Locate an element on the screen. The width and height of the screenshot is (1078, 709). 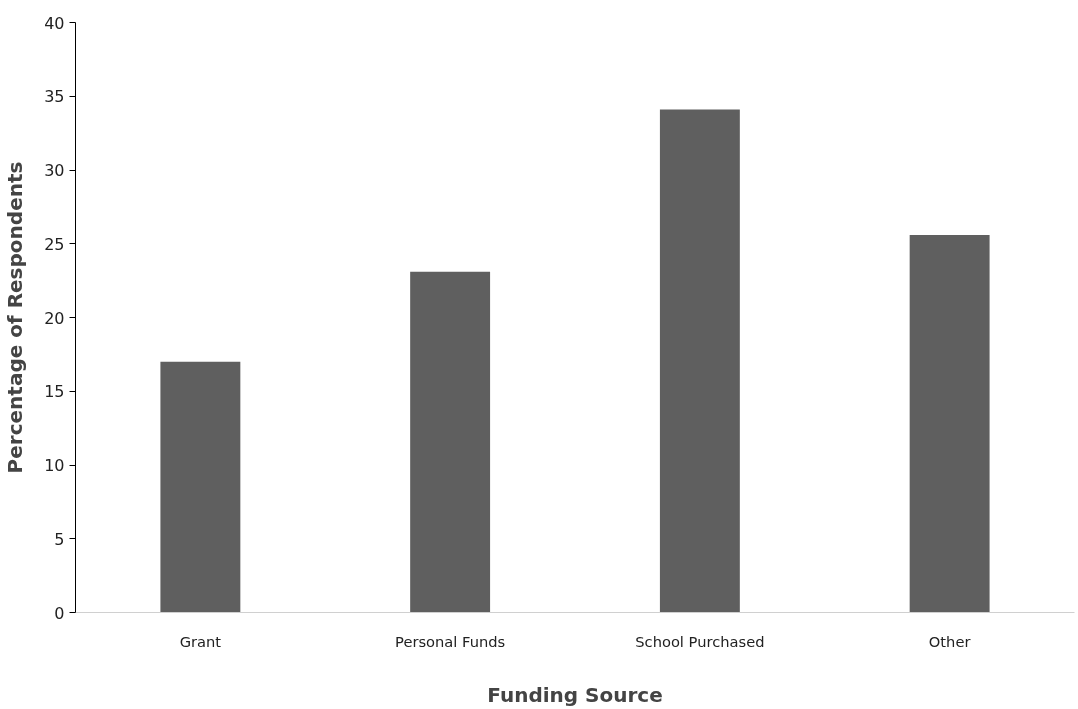
y-tick-label: 30 is located at coordinates (54, 170).